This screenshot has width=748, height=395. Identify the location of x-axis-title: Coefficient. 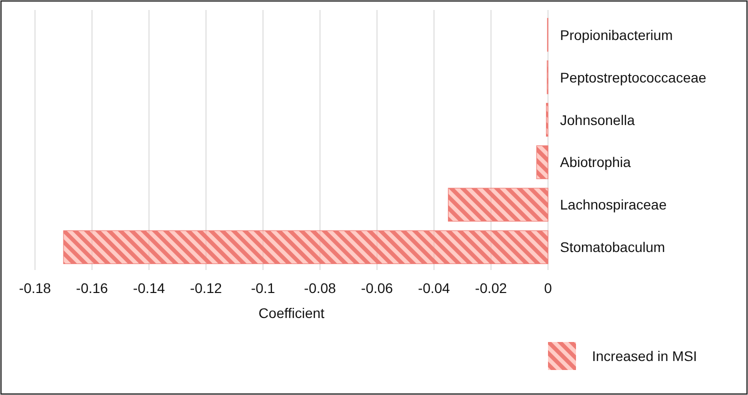
(291, 313).